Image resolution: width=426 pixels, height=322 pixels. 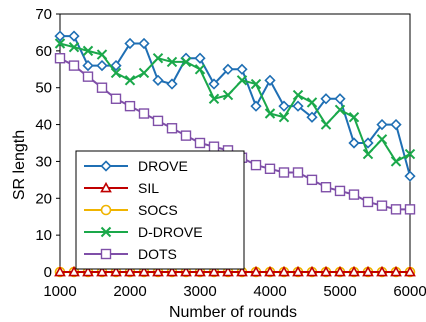 I want to click on legend: DROVE SIL SOCS D-DROVE DOTS, so click(x=160, y=210).